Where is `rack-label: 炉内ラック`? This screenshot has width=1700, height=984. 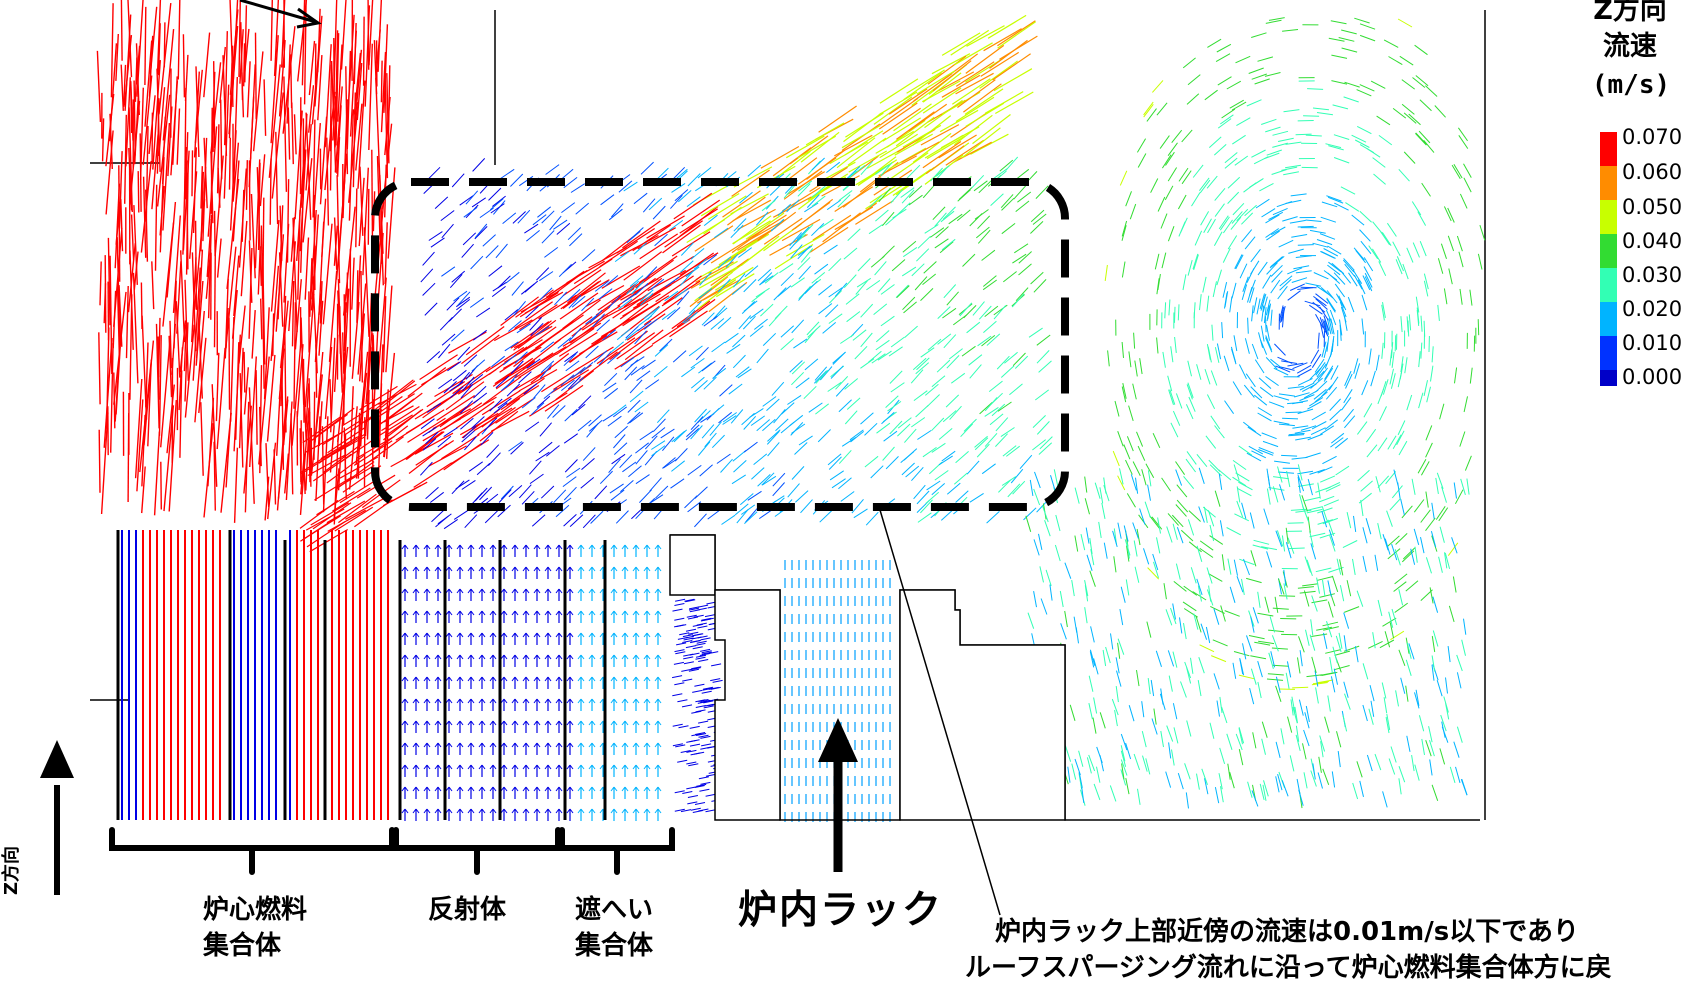 rack-label: 炉内ラック is located at coordinates (840, 911).